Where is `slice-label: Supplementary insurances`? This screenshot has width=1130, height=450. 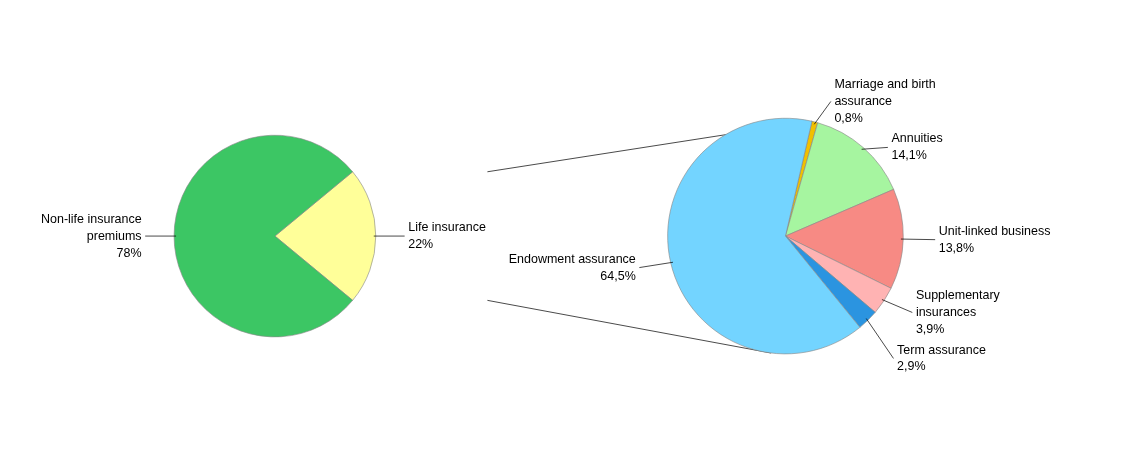 slice-label: Supplementary insurances is located at coordinates (958, 304).